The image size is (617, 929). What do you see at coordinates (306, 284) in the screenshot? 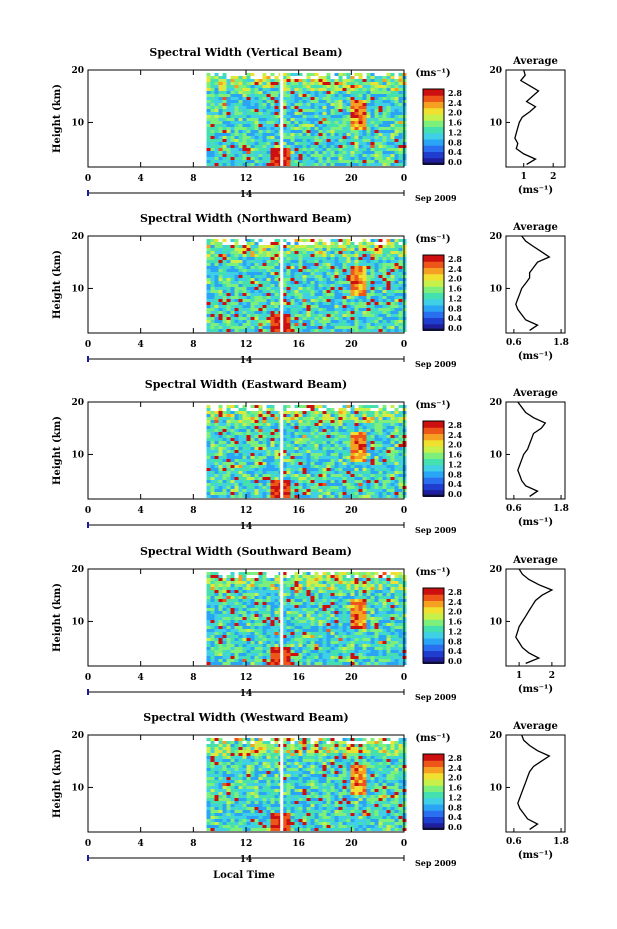
I see `heatmap-cells` at bounding box center [306, 284].